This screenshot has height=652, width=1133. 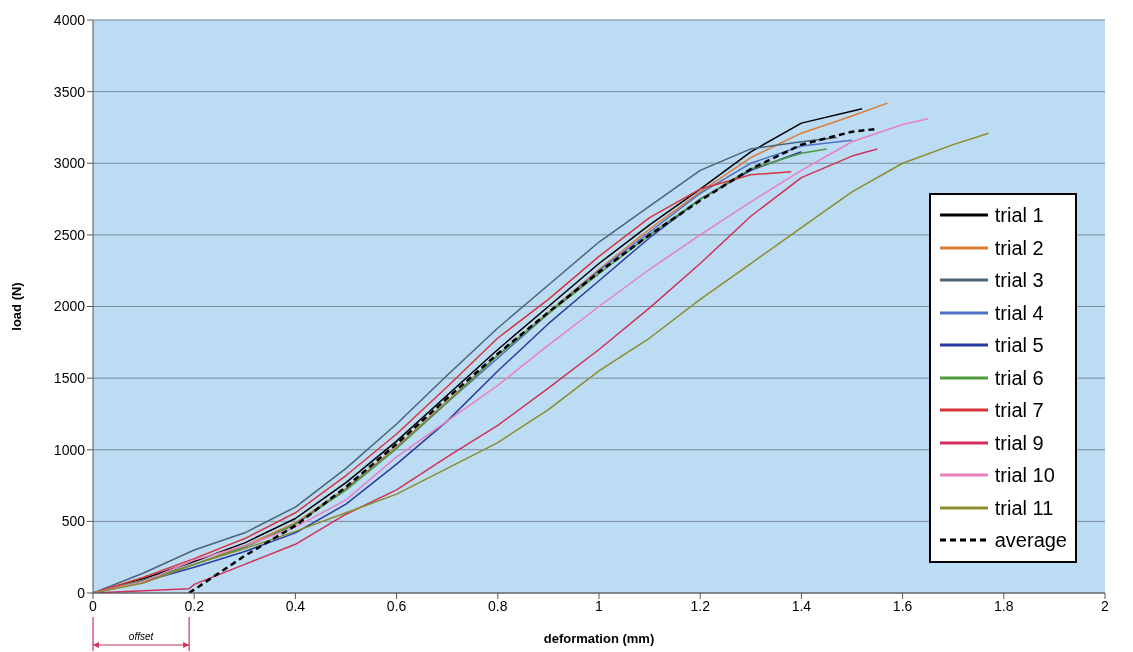 I want to click on legend-label: trial 1, so click(x=1019, y=215).